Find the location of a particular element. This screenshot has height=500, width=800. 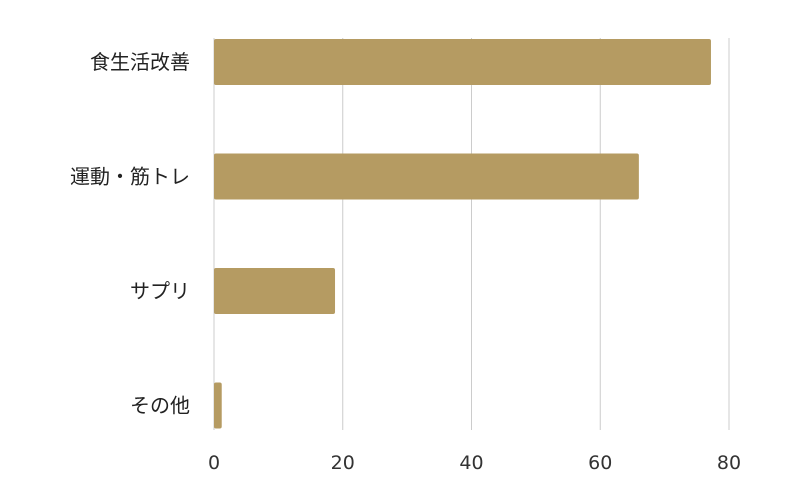

category-label: その他 is located at coordinates (160, 406).